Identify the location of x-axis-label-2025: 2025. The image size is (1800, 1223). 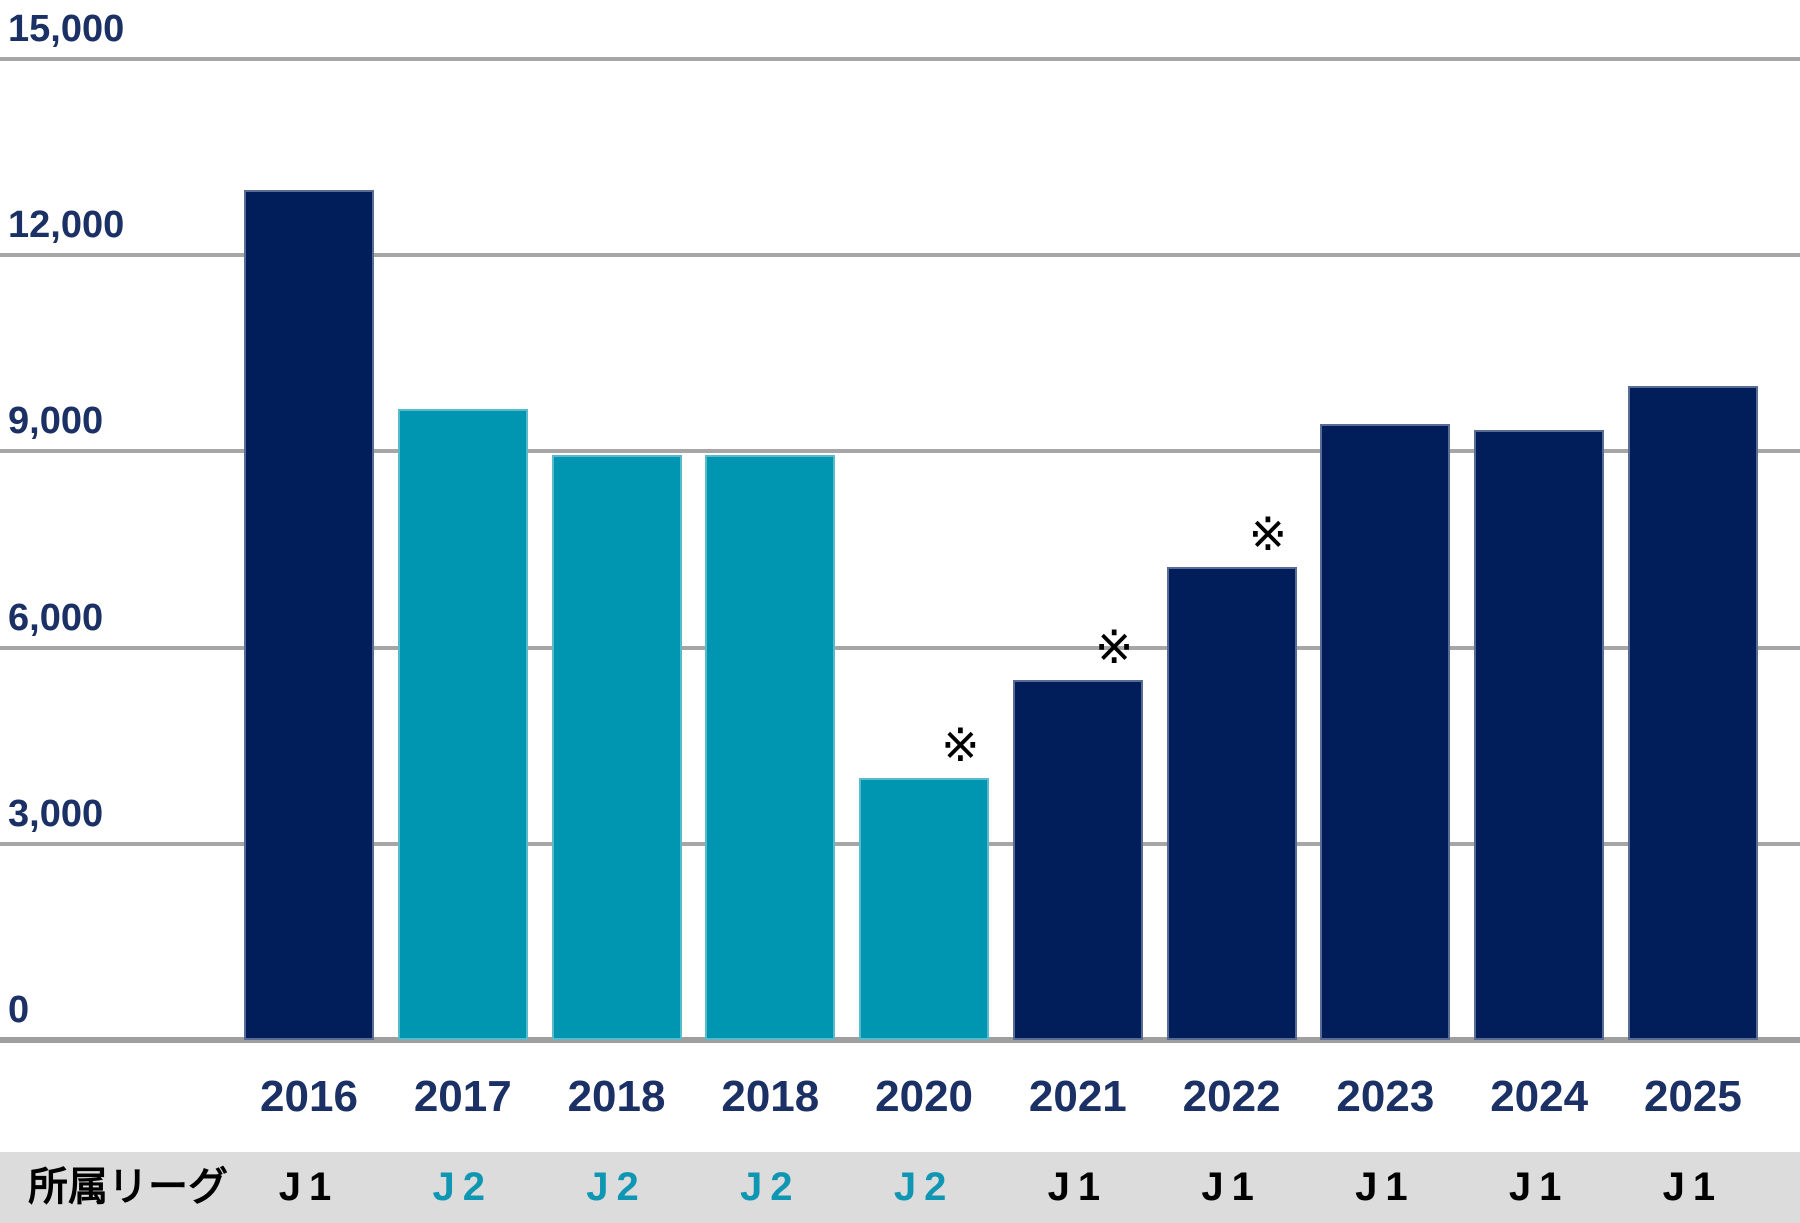
(1692, 1096).